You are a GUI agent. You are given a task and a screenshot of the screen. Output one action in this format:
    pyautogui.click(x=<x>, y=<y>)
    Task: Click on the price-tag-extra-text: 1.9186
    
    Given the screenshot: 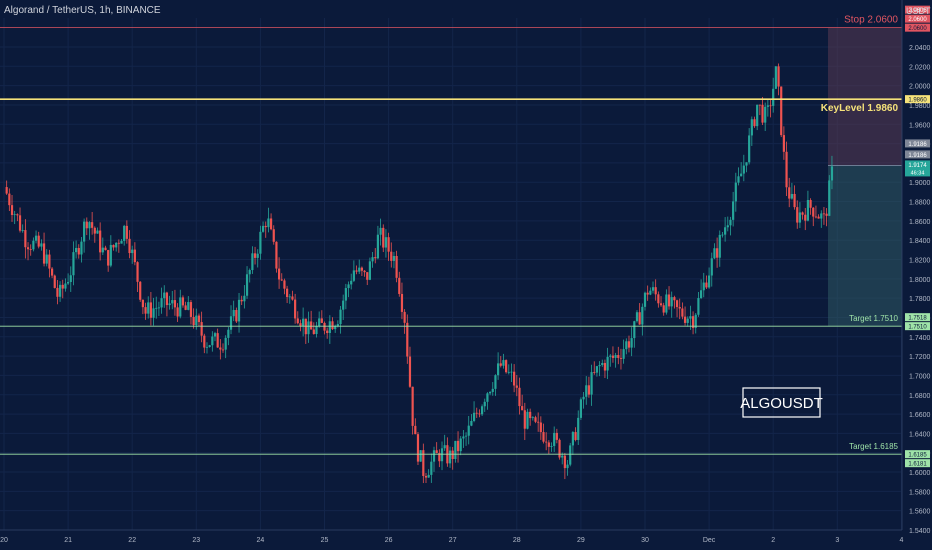 What is the action you would take?
    pyautogui.click(x=917, y=145)
    